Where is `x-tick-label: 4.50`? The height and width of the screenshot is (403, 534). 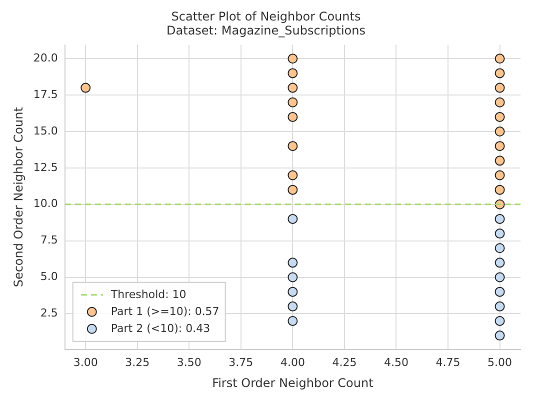
x-tick-label: 4.50 is located at coordinates (396, 362).